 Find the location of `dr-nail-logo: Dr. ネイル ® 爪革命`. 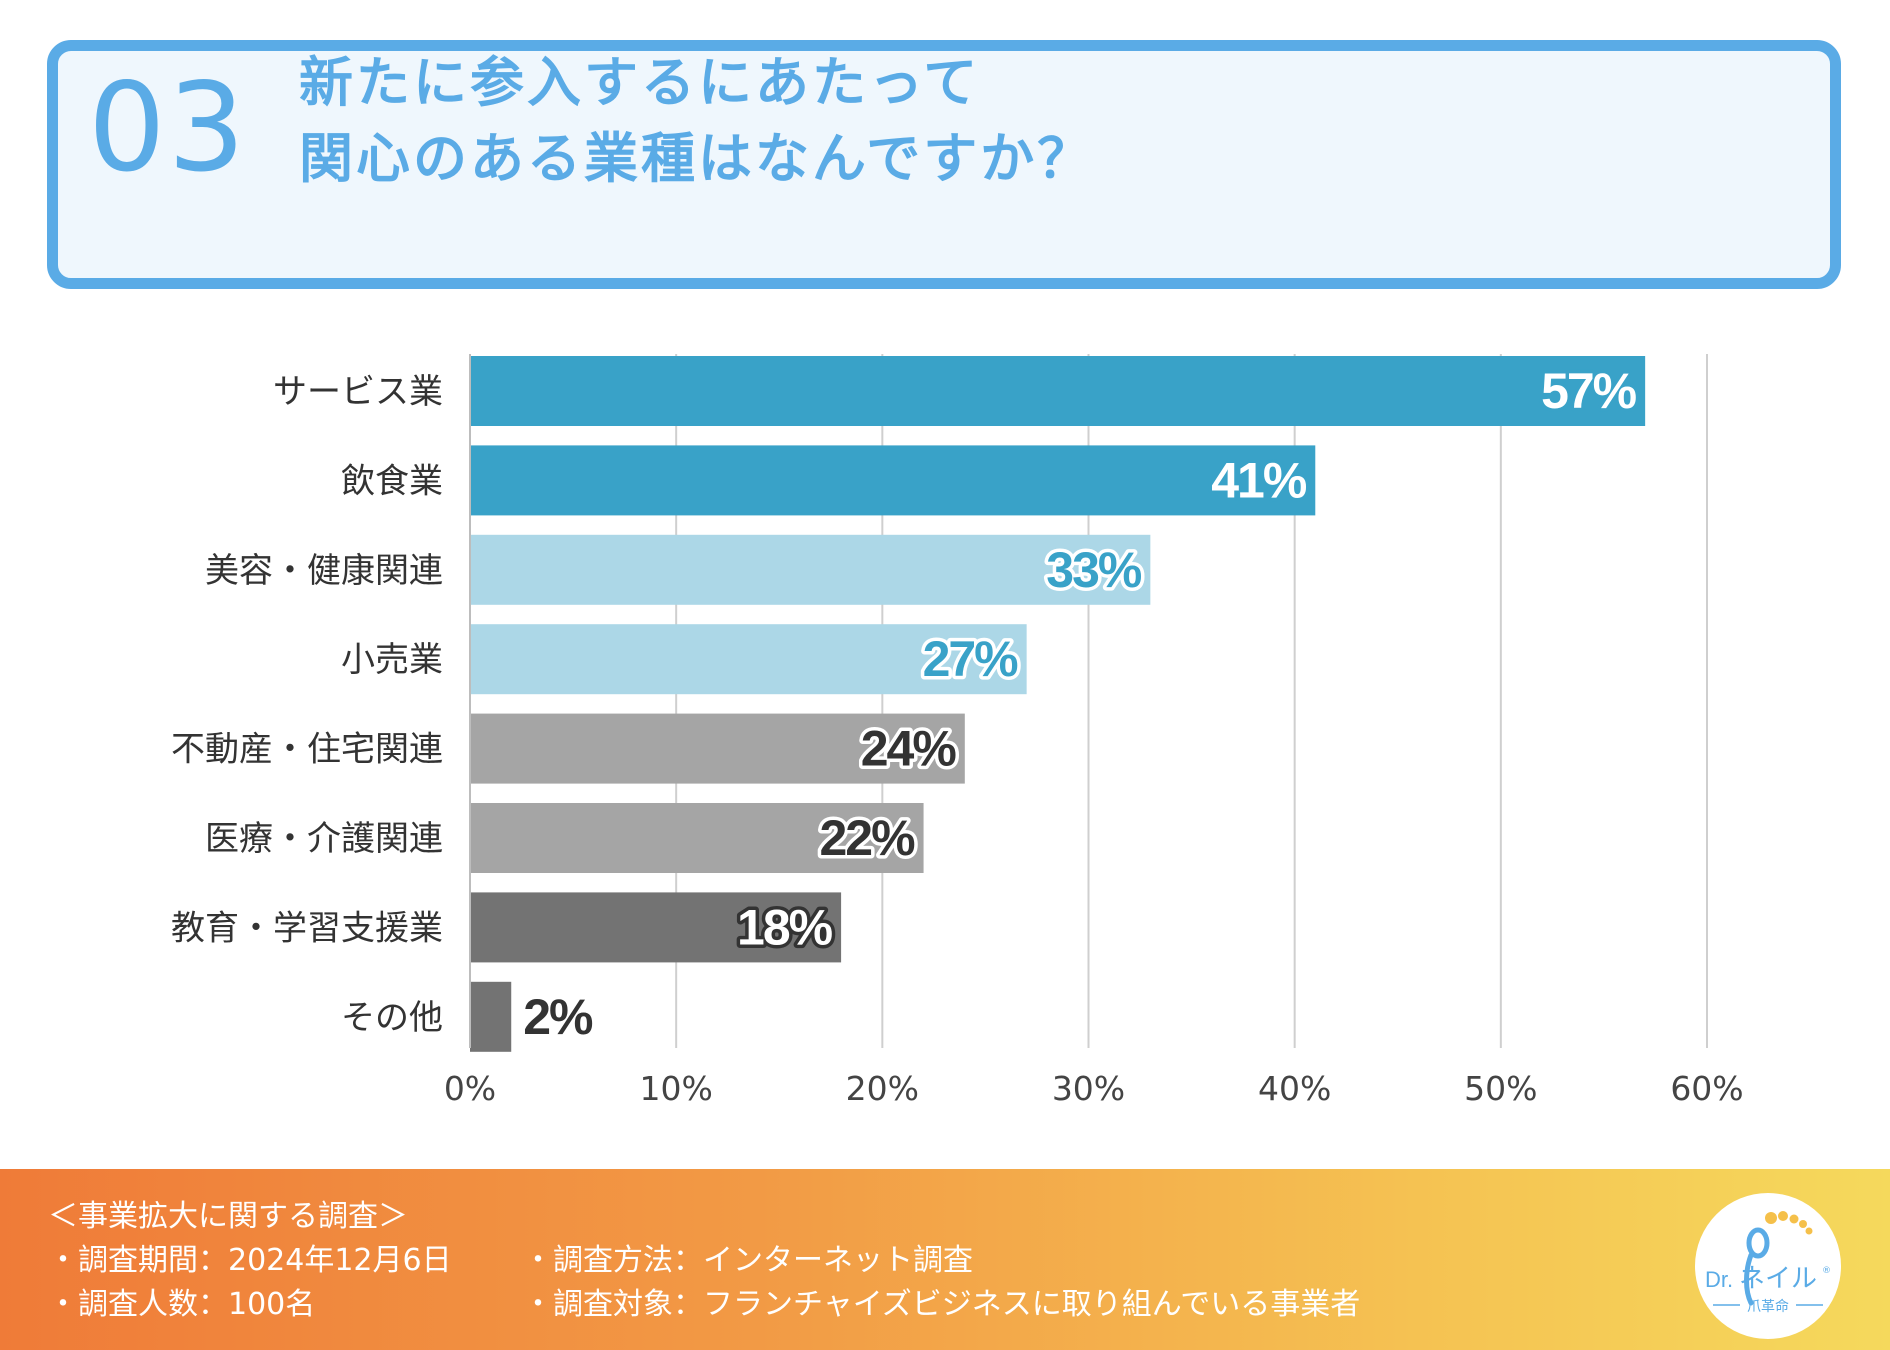

dr-nail-logo: Dr. ネイル ® 爪革命 is located at coordinates (1768, 1266).